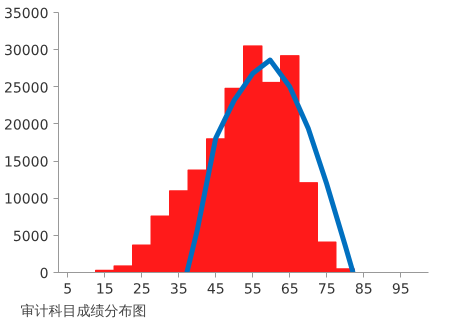 The width and height of the screenshot is (470, 326). I want to click on x-tick-label: 95, so click(401, 290).